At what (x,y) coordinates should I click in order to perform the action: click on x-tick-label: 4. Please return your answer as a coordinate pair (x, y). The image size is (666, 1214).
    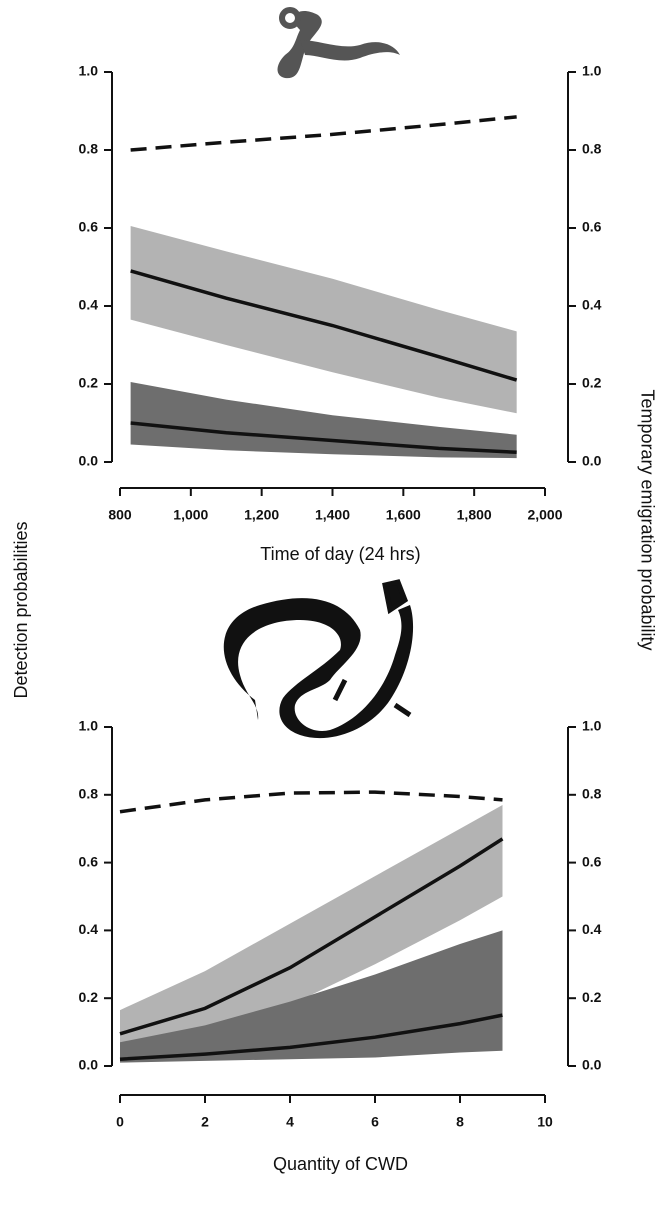
    Looking at the image, I should click on (290, 1122).